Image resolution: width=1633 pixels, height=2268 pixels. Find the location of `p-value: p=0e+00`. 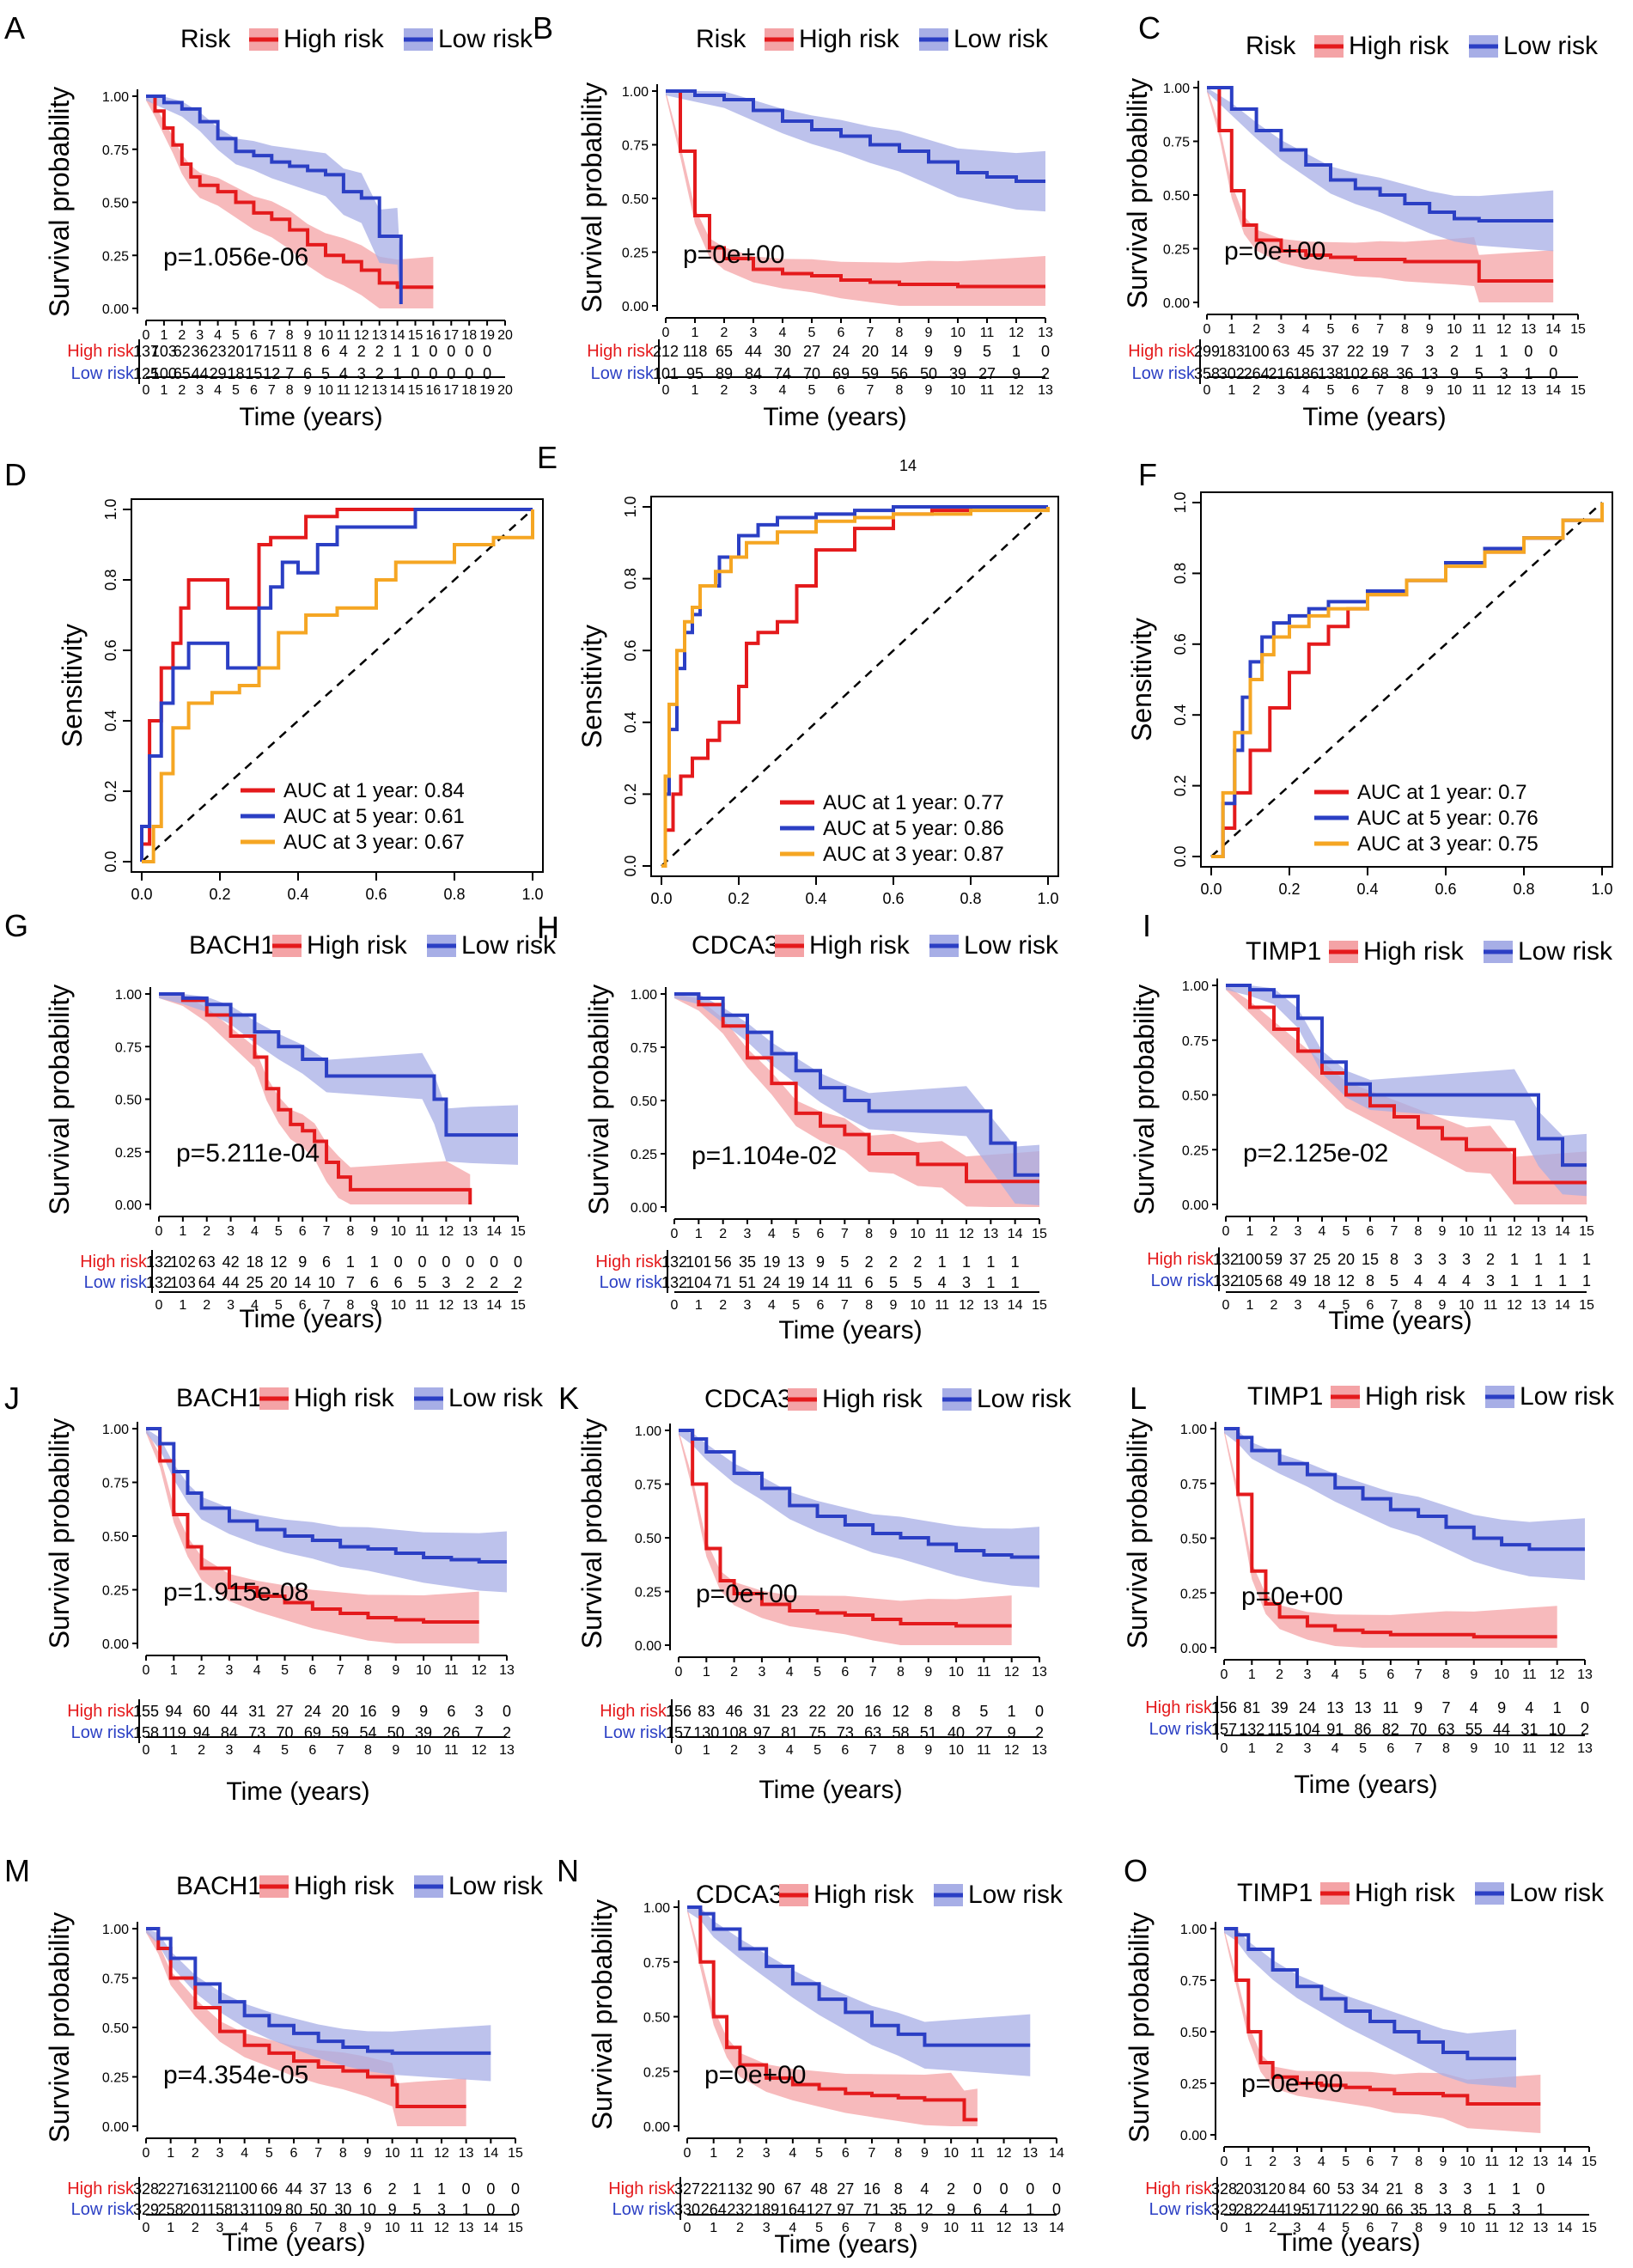

p-value: p=0e+00 is located at coordinates (755, 2075).